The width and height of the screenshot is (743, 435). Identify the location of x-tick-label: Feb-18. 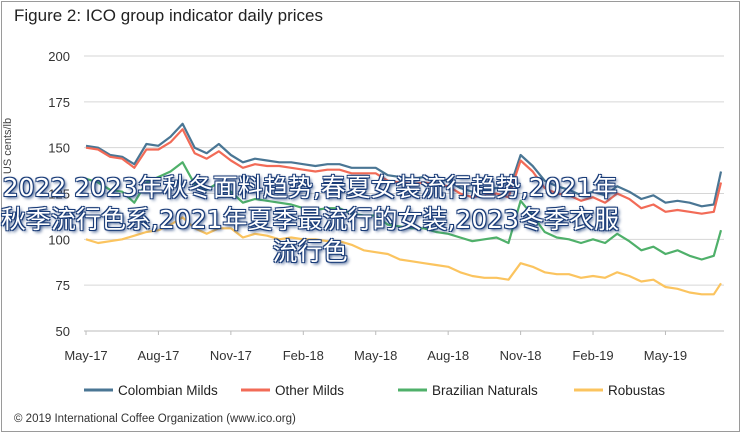
(303, 355).